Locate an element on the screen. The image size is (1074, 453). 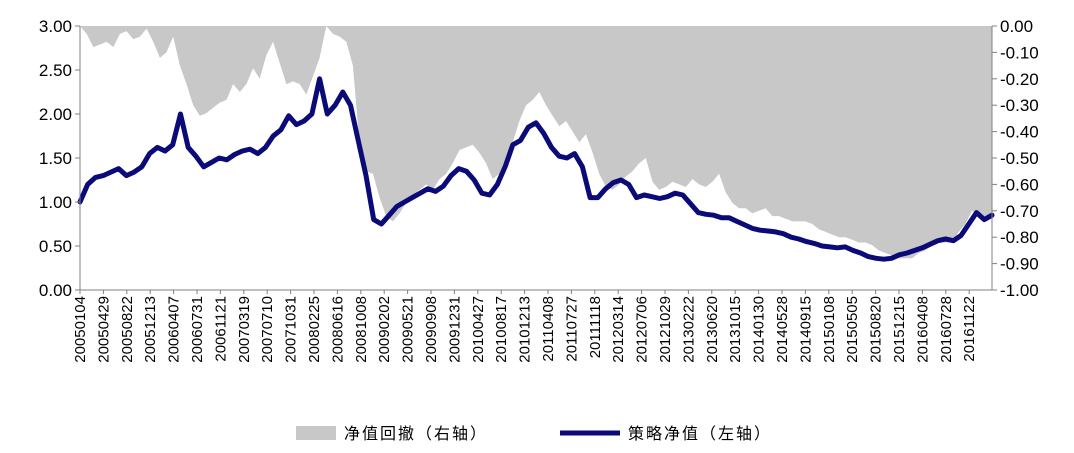
x-tick-label: 20140528 is located at coordinates (782, 329).